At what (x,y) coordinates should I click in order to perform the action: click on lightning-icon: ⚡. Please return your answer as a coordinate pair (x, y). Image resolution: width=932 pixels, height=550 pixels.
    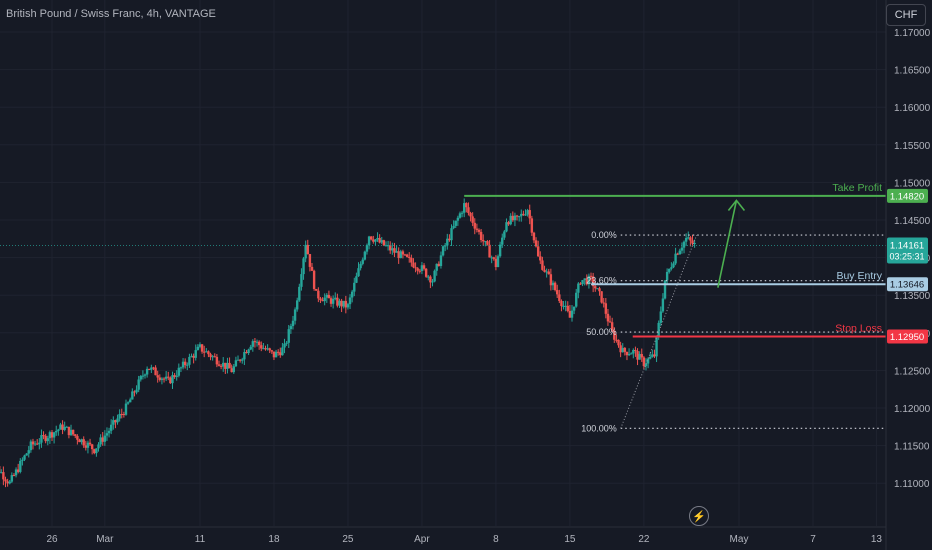
    Looking at the image, I should click on (699, 516).